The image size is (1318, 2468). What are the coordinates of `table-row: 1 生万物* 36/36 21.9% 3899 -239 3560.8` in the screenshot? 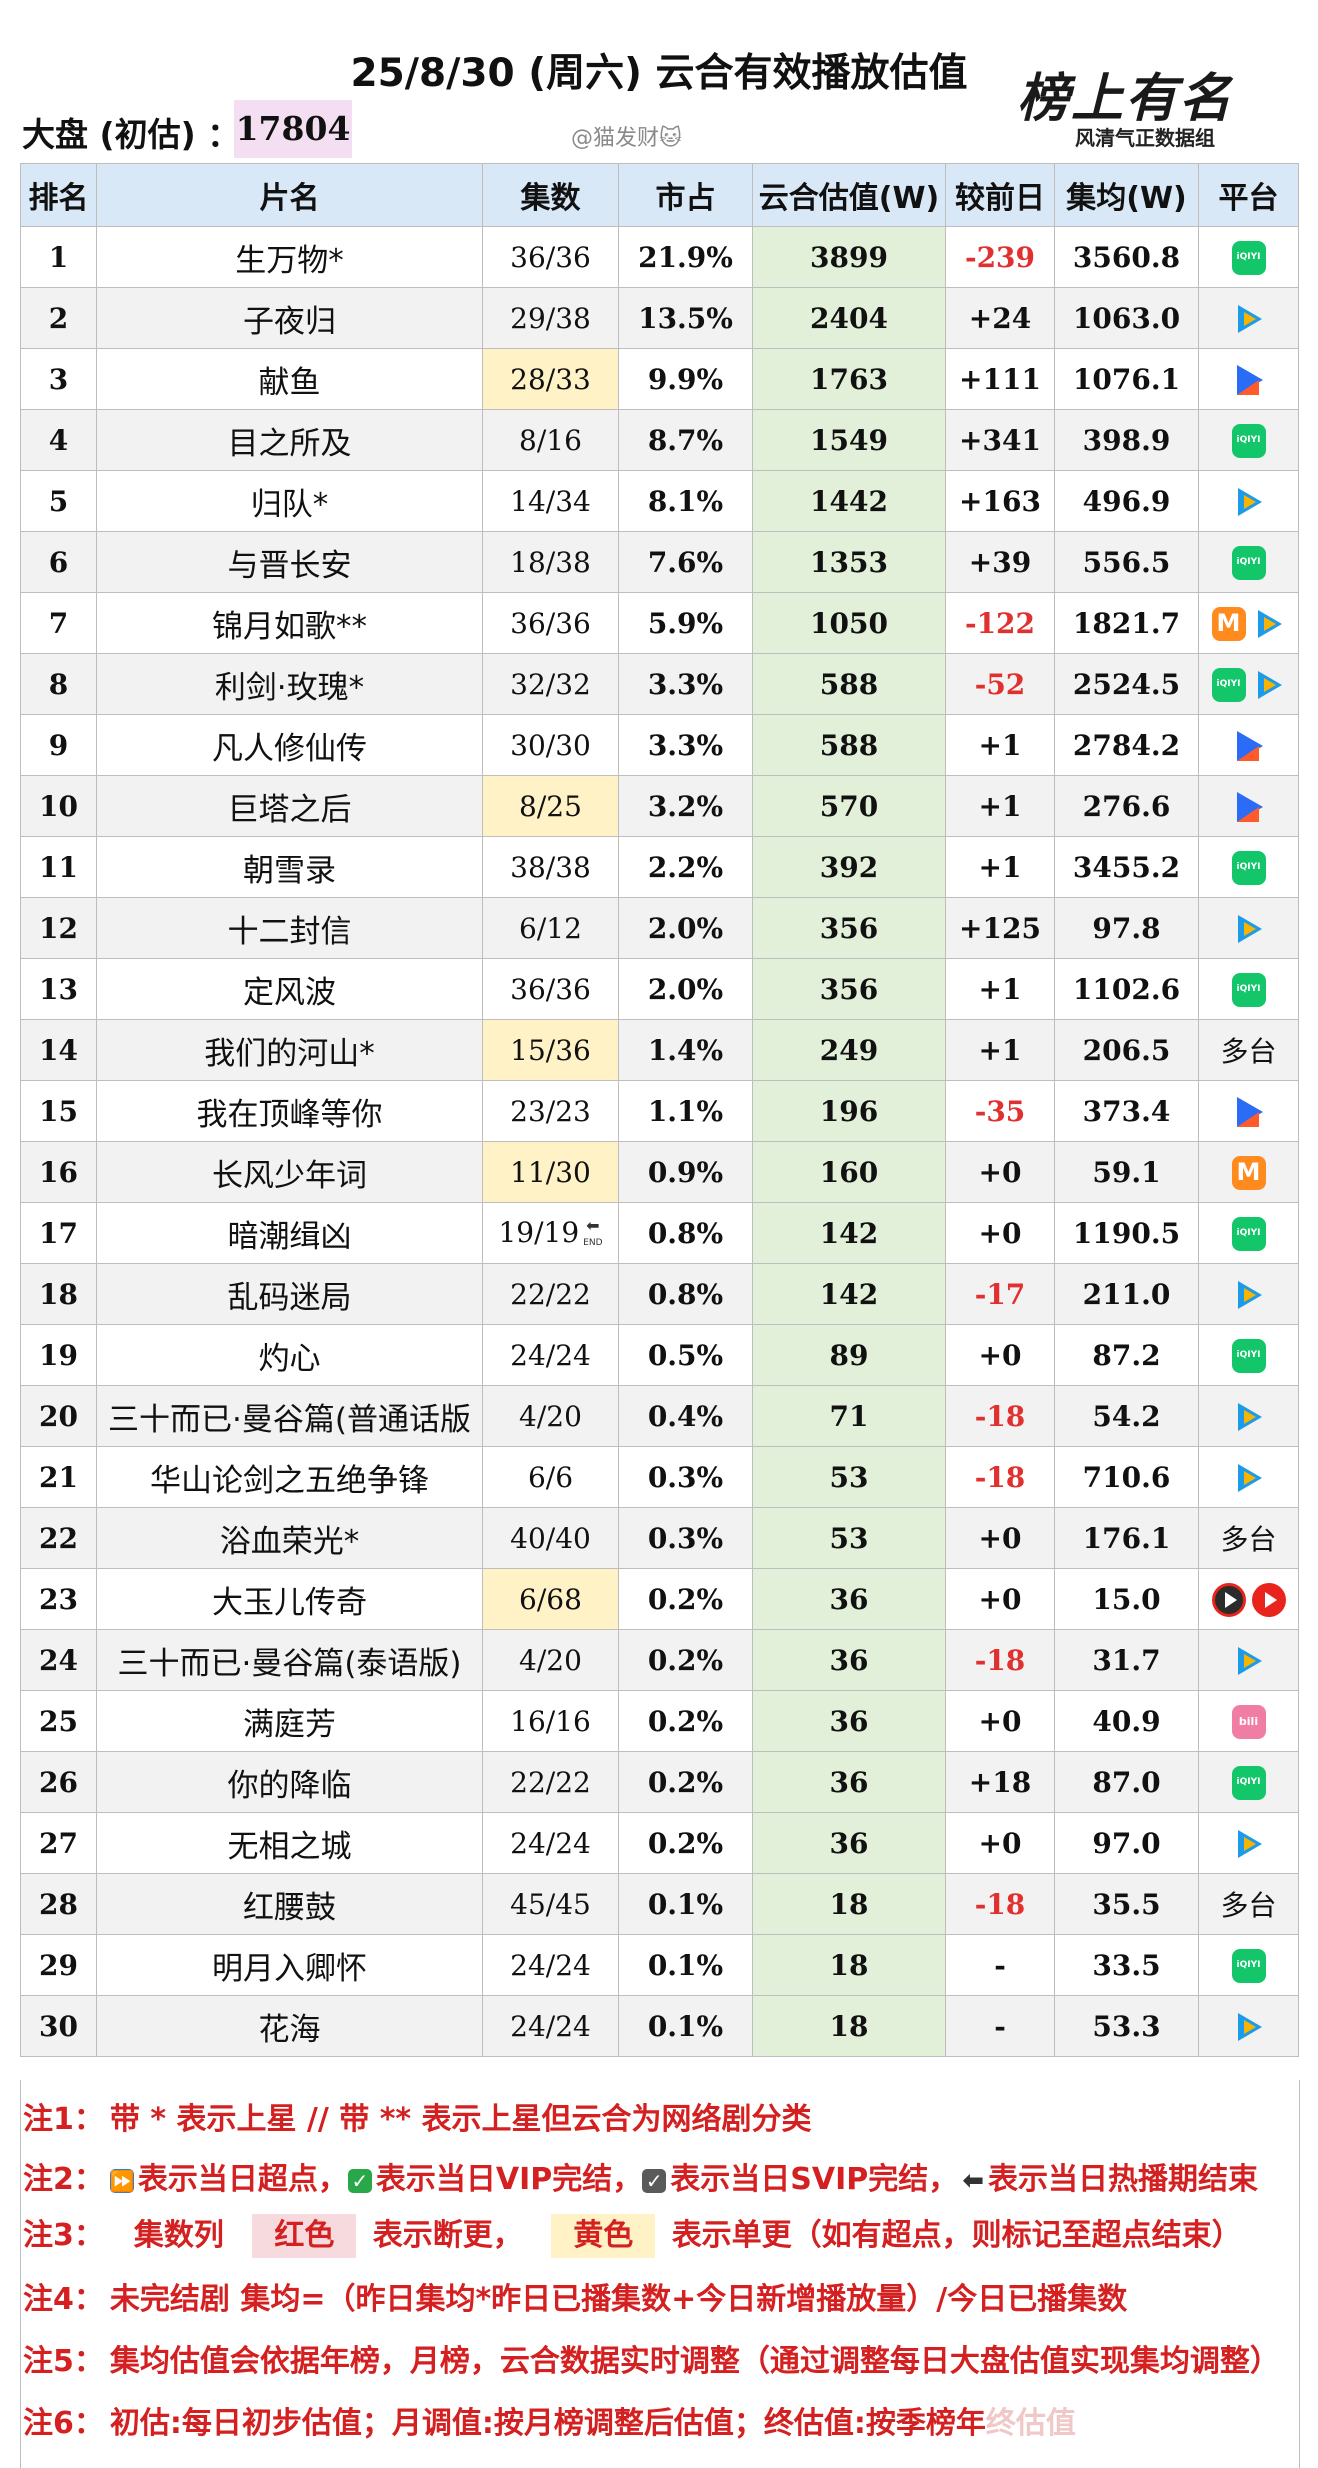 It's located at (659, 257).